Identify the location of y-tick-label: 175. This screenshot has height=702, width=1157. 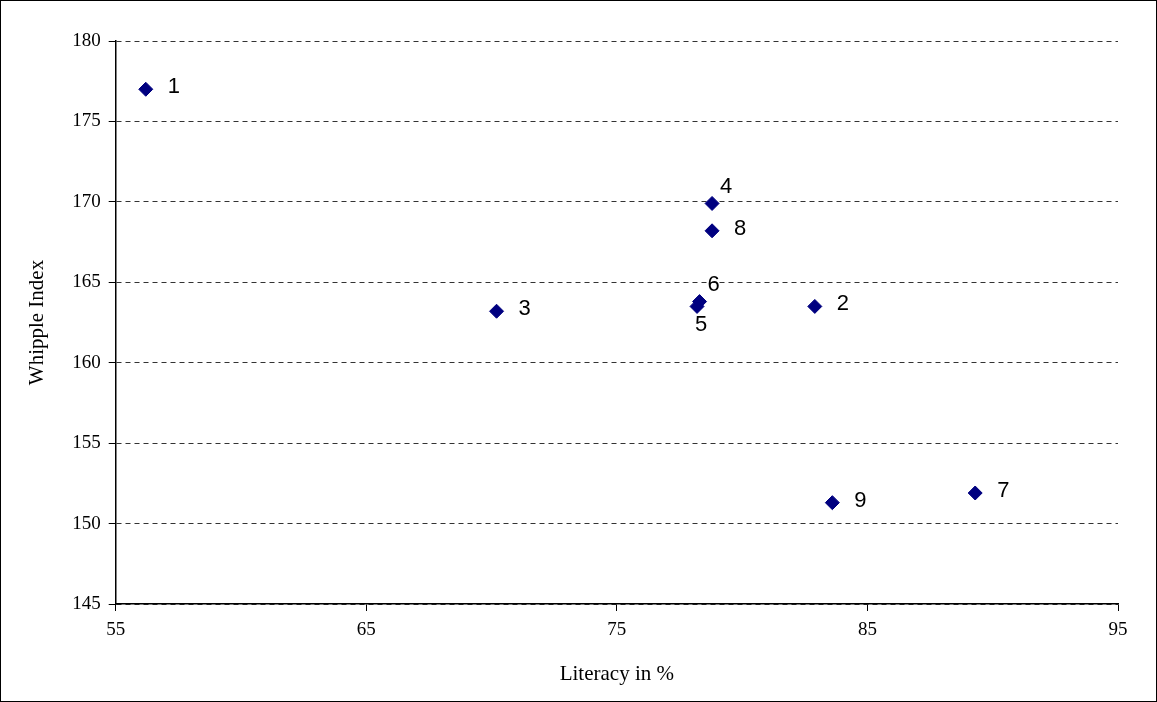
(86, 120).